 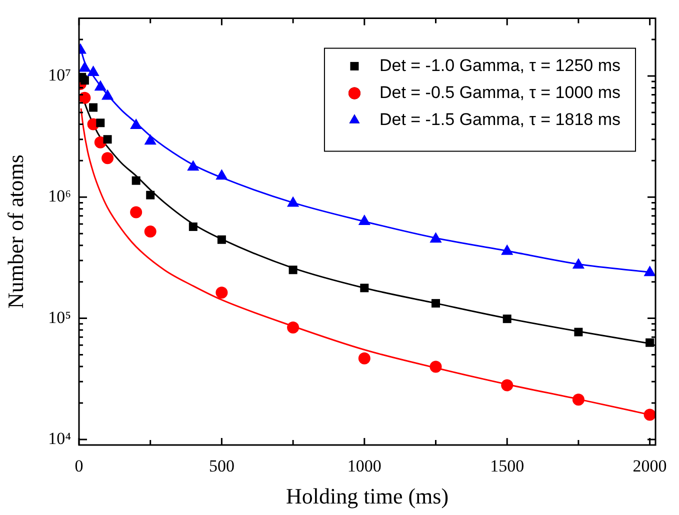 I want to click on y-tick-label: 10⁵, so click(x=60, y=317).